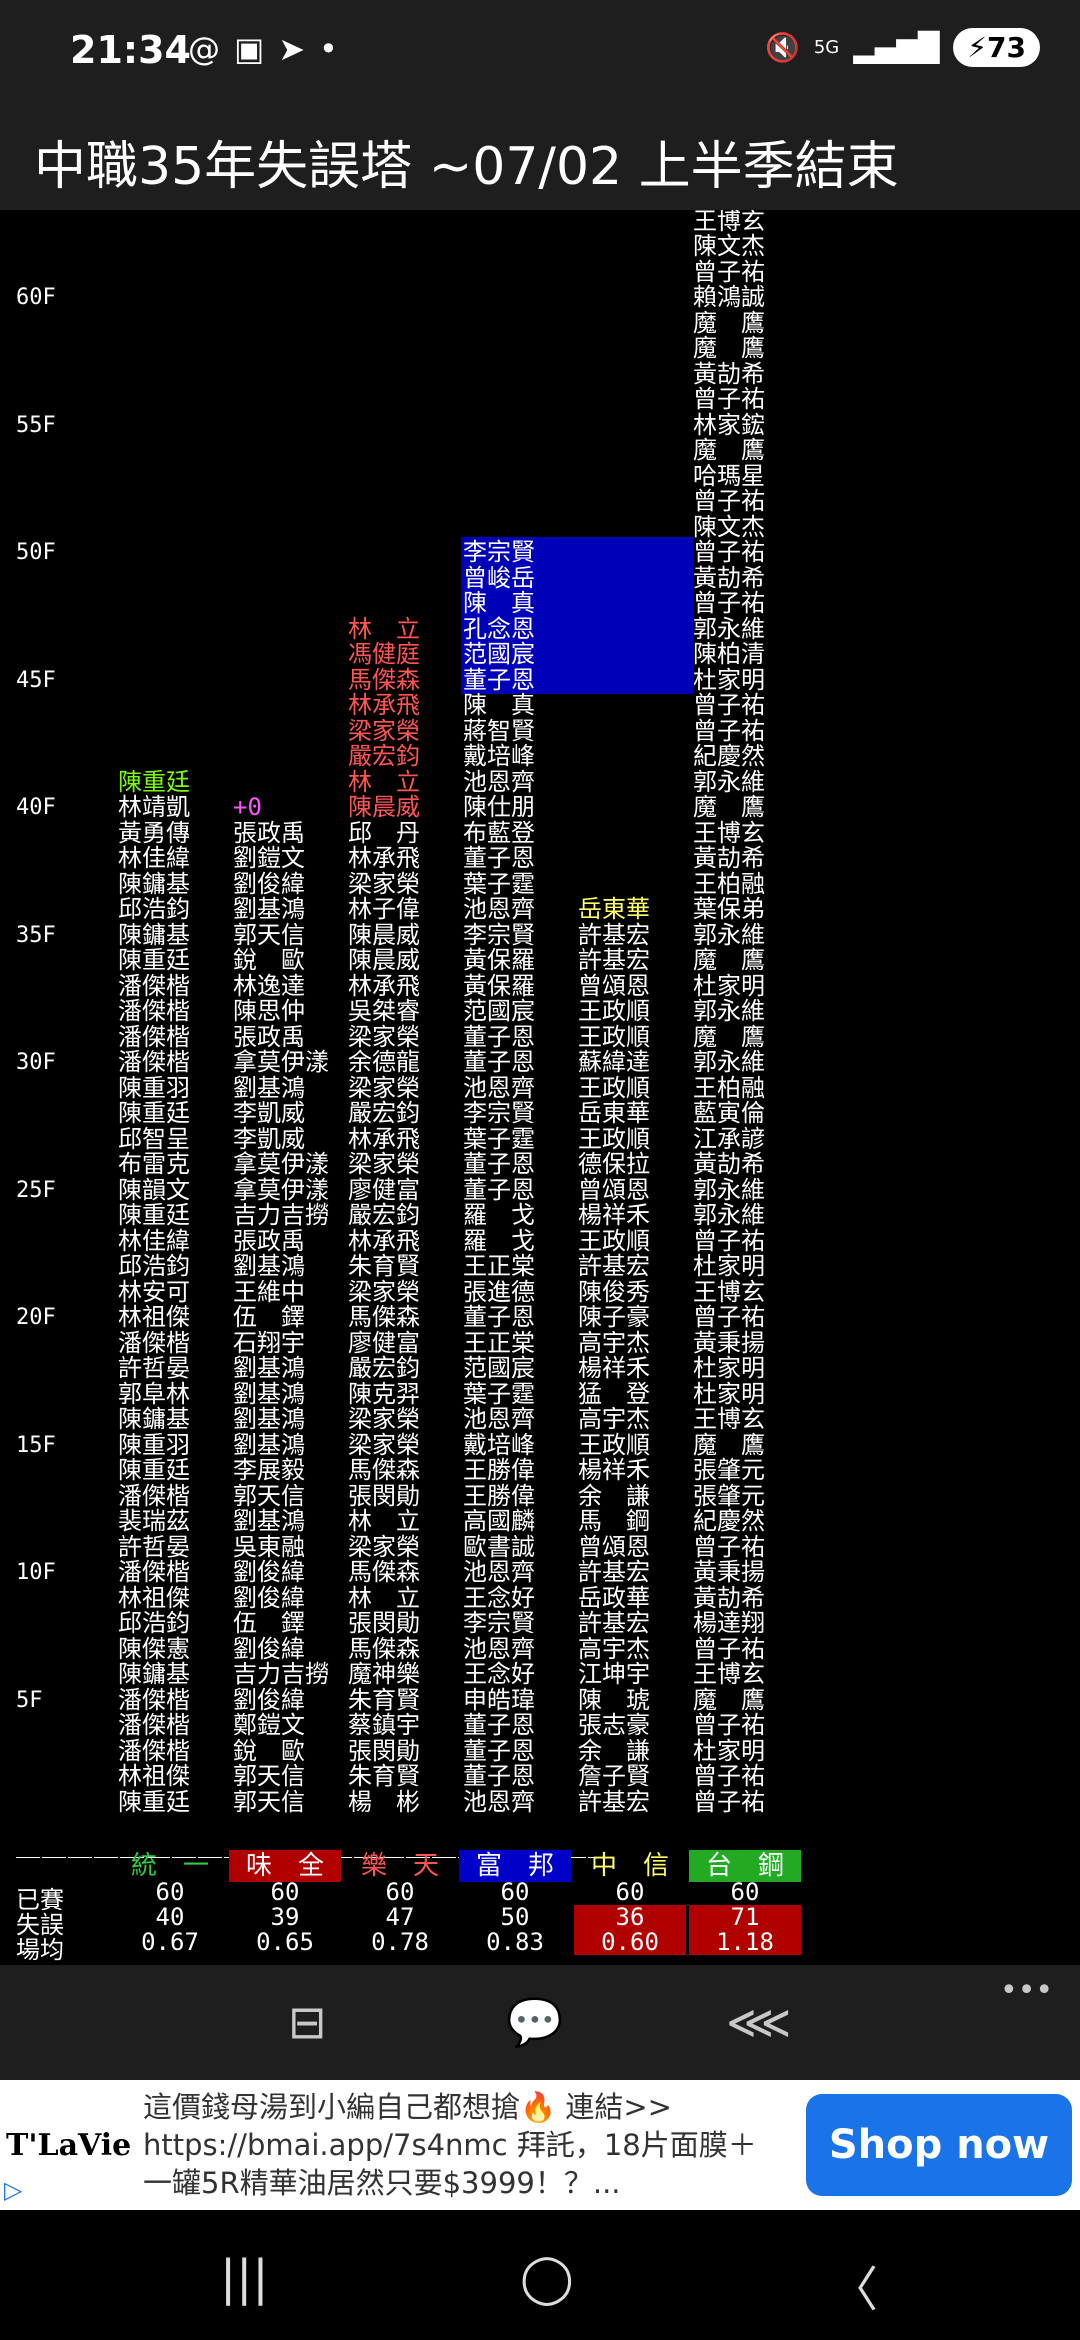 Image resolution: width=1080 pixels, height=2340 pixels. What do you see at coordinates (535, 2022) in the screenshot?
I see `comment-icon: 💬` at bounding box center [535, 2022].